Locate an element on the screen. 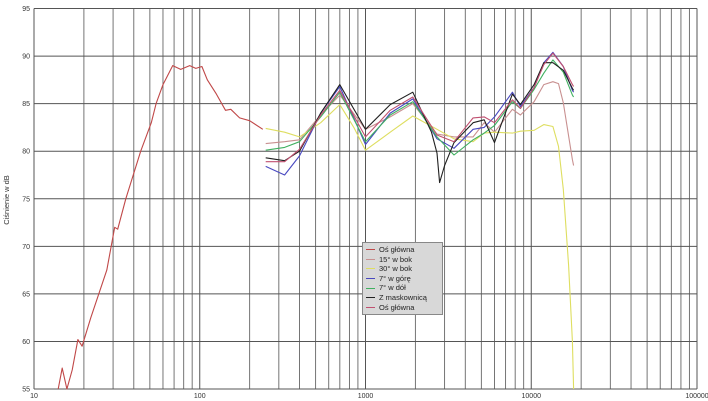 This screenshot has height=401, width=708. x-tick-label: 100000 is located at coordinates (696, 396).